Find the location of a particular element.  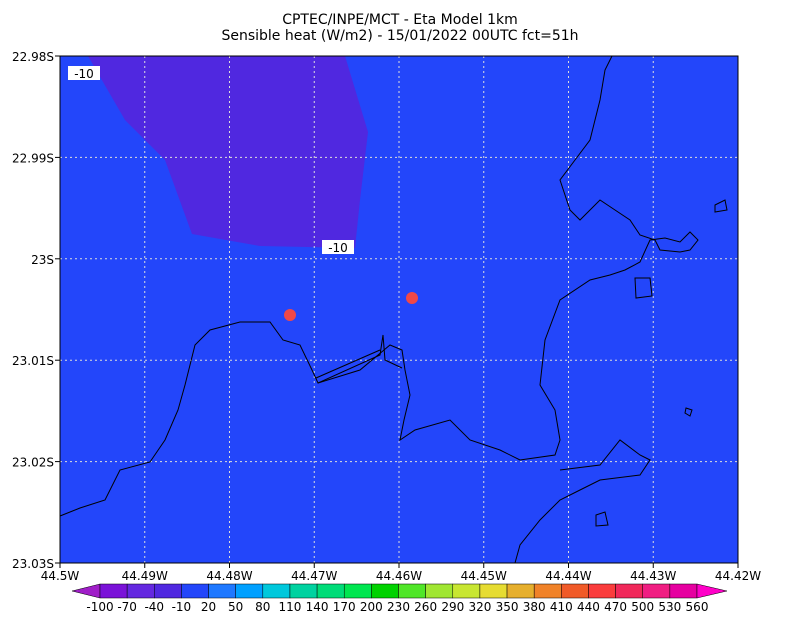

lon-tick-label: 44.42W is located at coordinates (738, 576).